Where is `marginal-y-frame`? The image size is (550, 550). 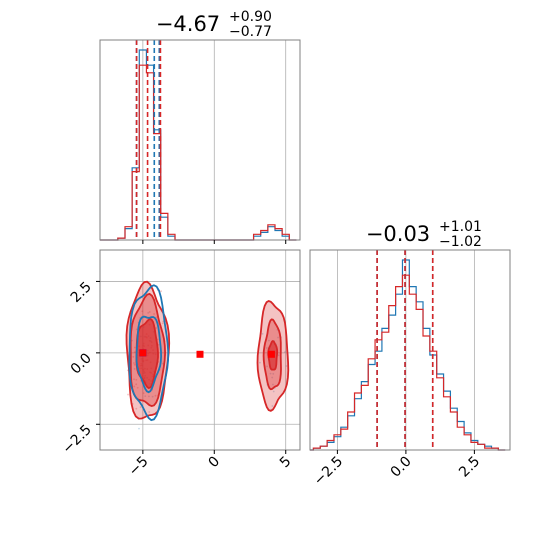 marginal-y-frame is located at coordinates (410, 350).